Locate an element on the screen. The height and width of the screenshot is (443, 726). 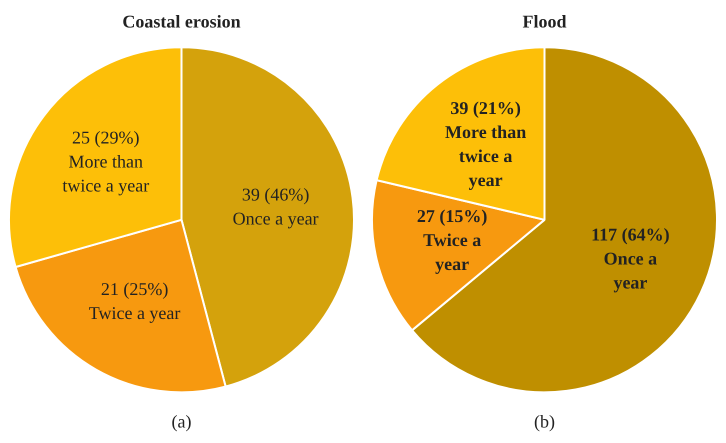
data-label: 25 (29%) is located at coordinates (106, 137).